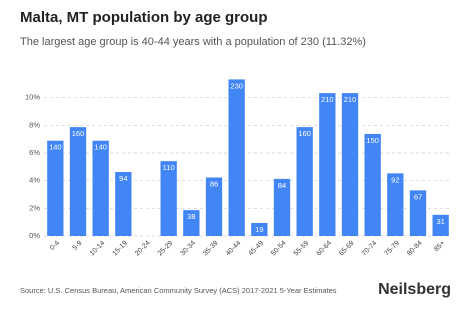 The image size is (474, 316). I want to click on data-label: 92, so click(395, 179).